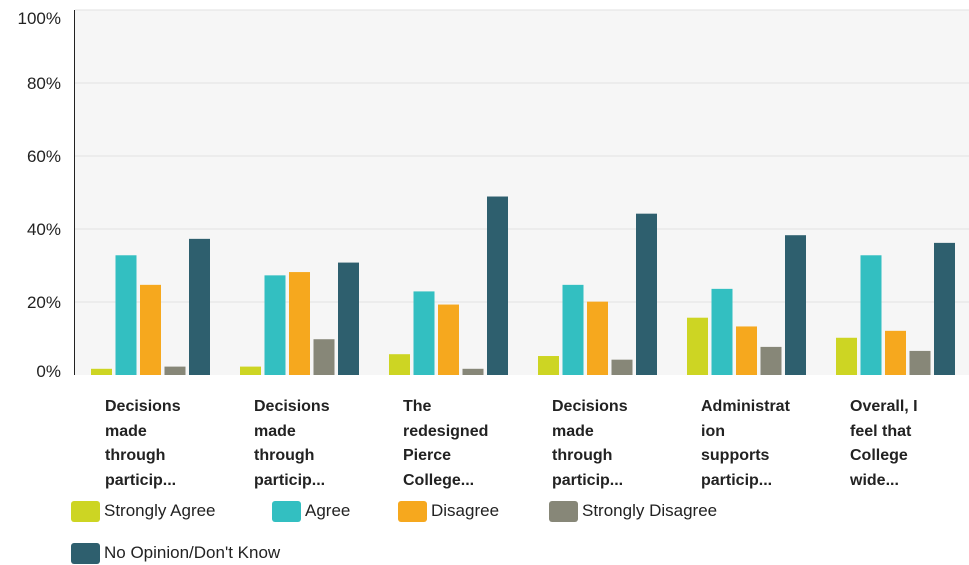 The image size is (969, 565). What do you see at coordinates (44, 156) in the screenshot?
I see `y-tick-label: 60%` at bounding box center [44, 156].